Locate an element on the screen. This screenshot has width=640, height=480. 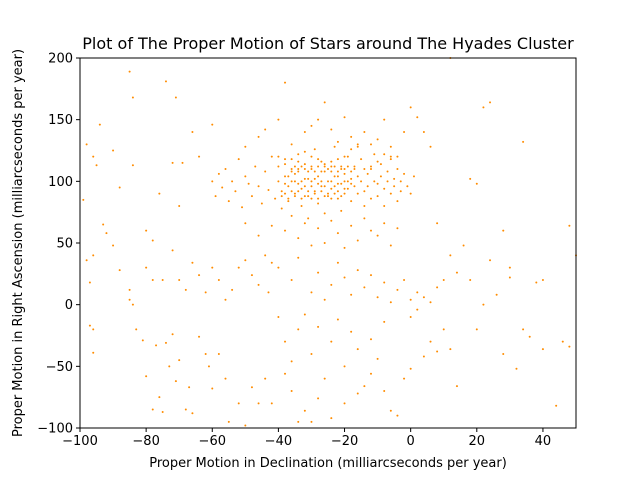
y-tick-label: 0 is located at coordinates (69, 305).